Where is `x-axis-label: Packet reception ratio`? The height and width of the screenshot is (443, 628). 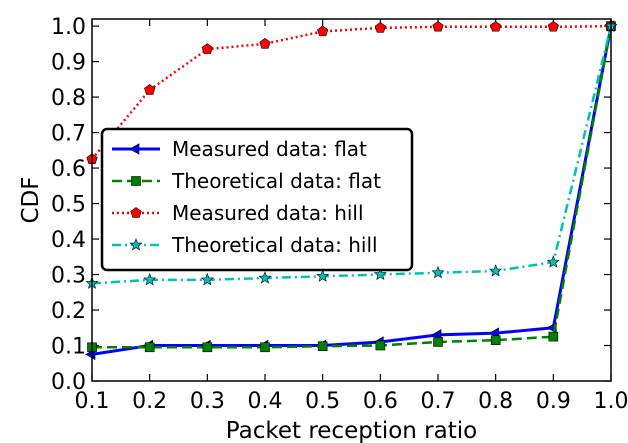 x-axis-label: Packet reception ratio is located at coordinates (351, 430).